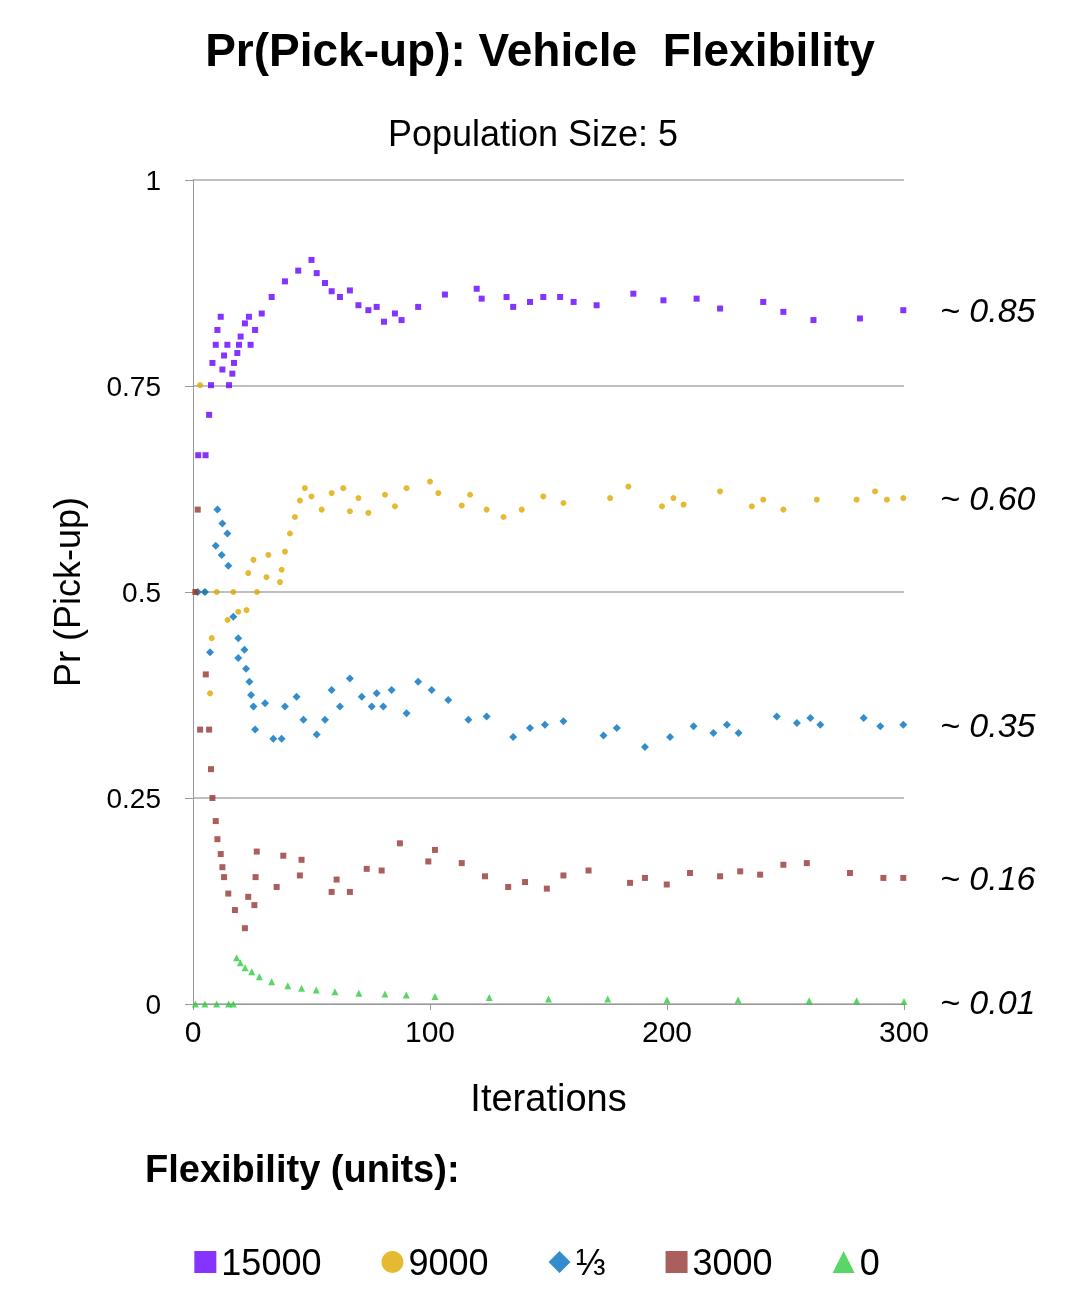 This screenshot has height=1303, width=1074. I want to click on legend-title: Flexibility (units):, so click(302, 1169).